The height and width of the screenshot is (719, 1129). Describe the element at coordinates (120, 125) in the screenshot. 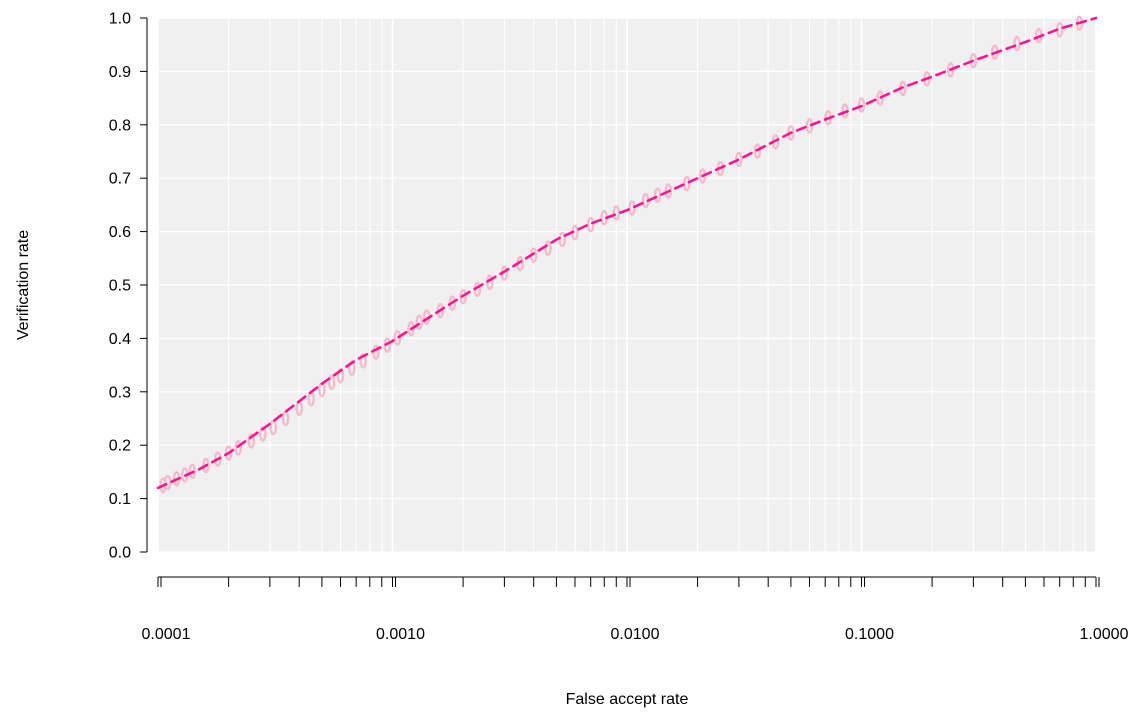

I see `y-tick-label: 0.8` at that location.